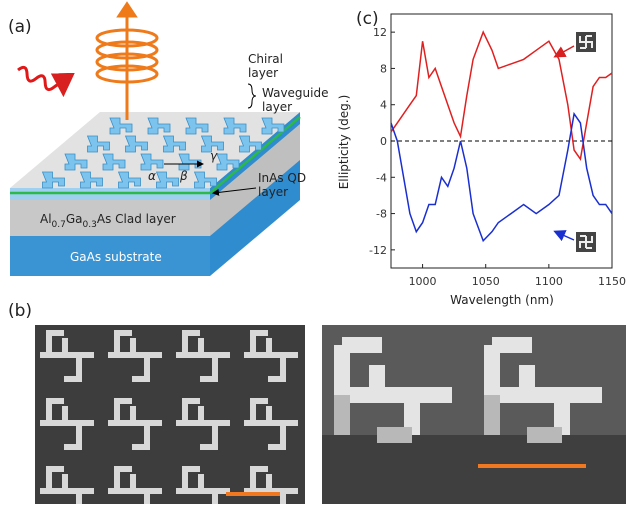 The height and width of the screenshot is (508, 626). Describe the element at coordinates (383, 68) in the screenshot. I see `y-tick-label: 8` at that location.